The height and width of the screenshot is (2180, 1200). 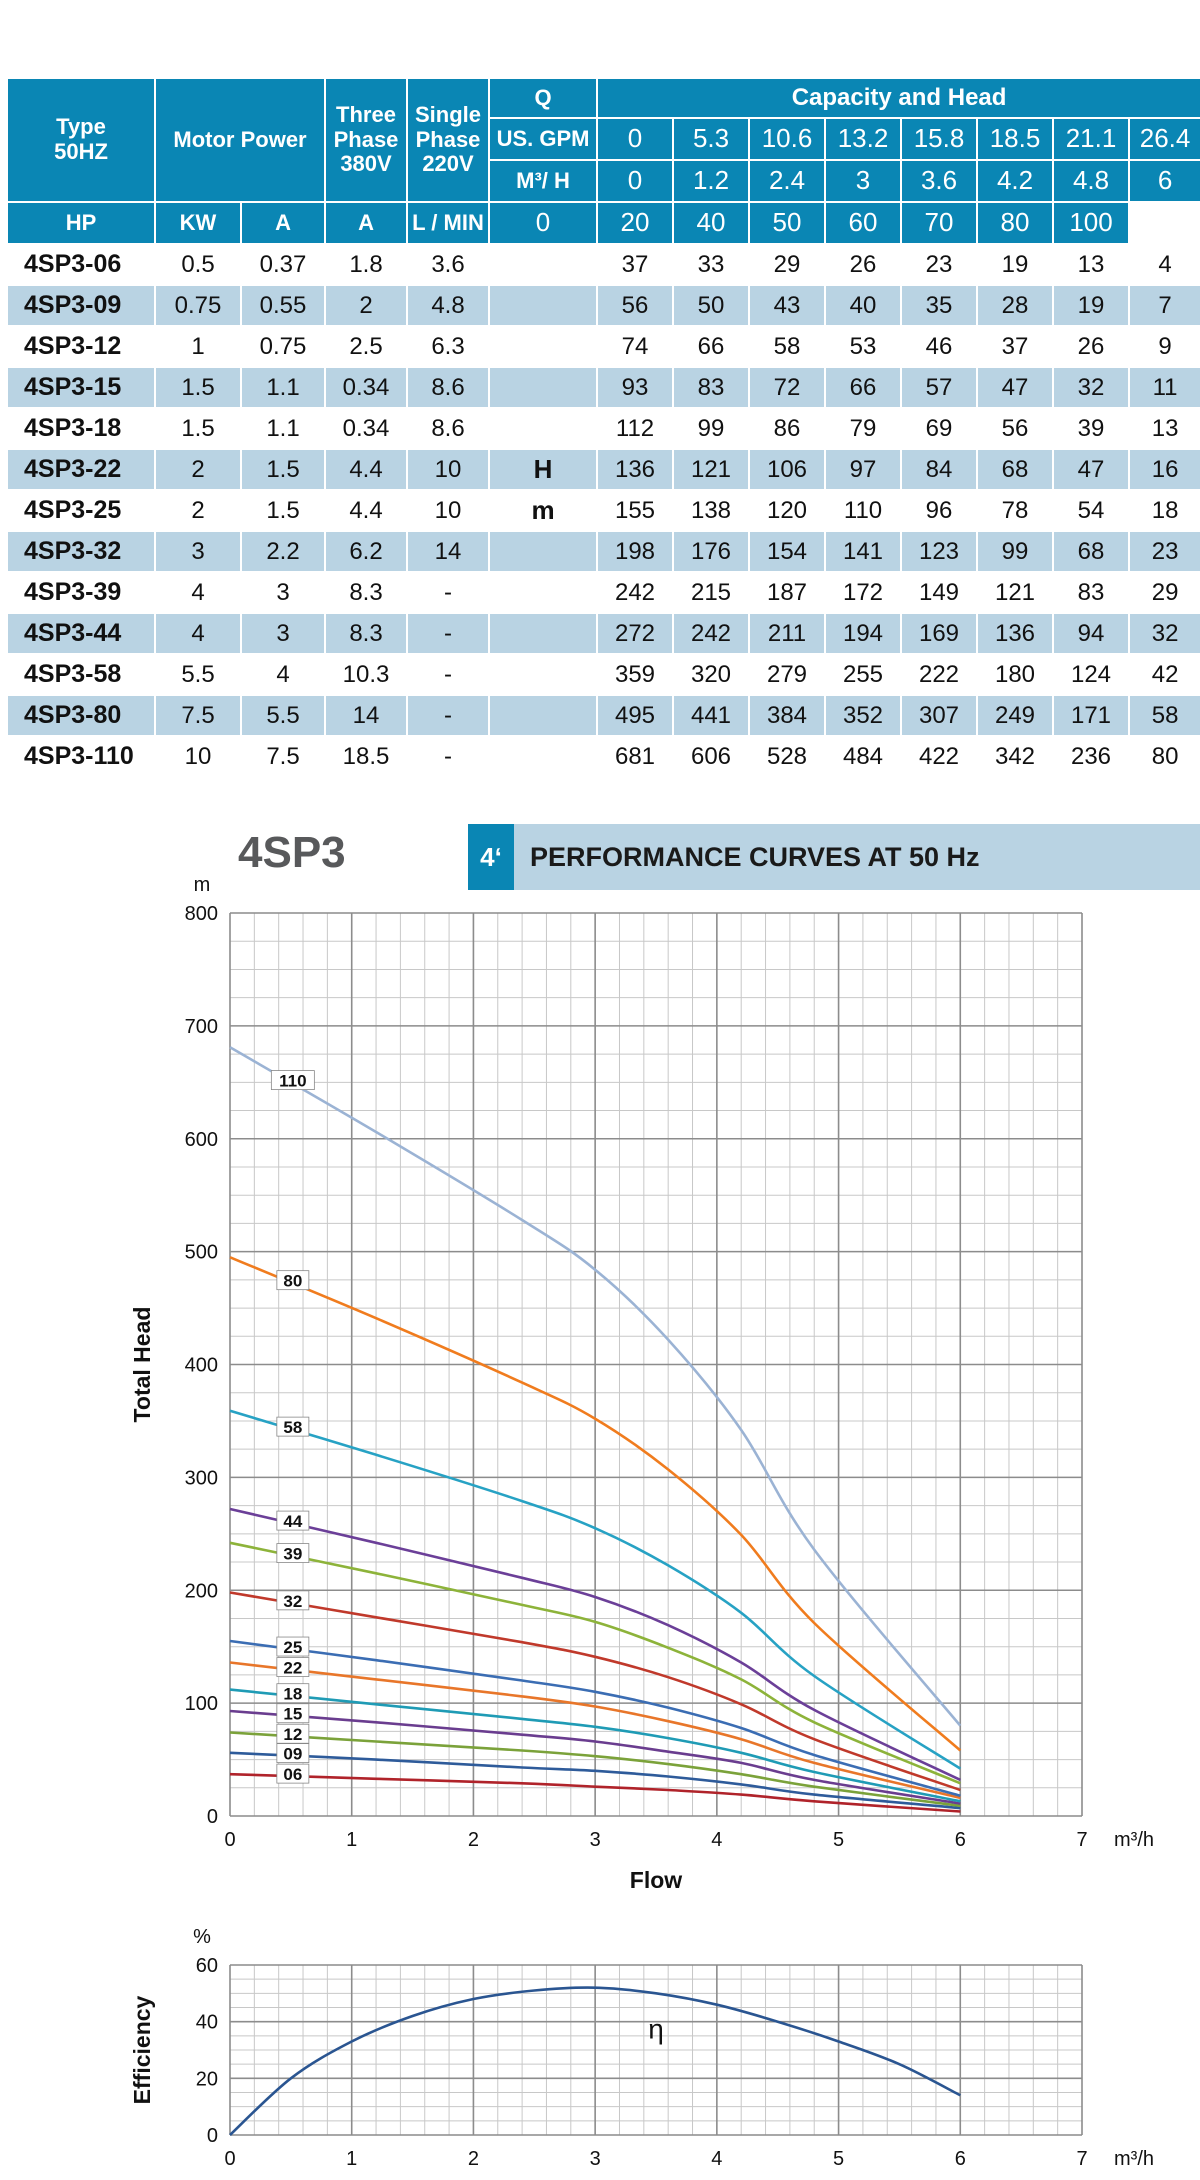 I want to click on motor-hp: 1, so click(x=198, y=346).